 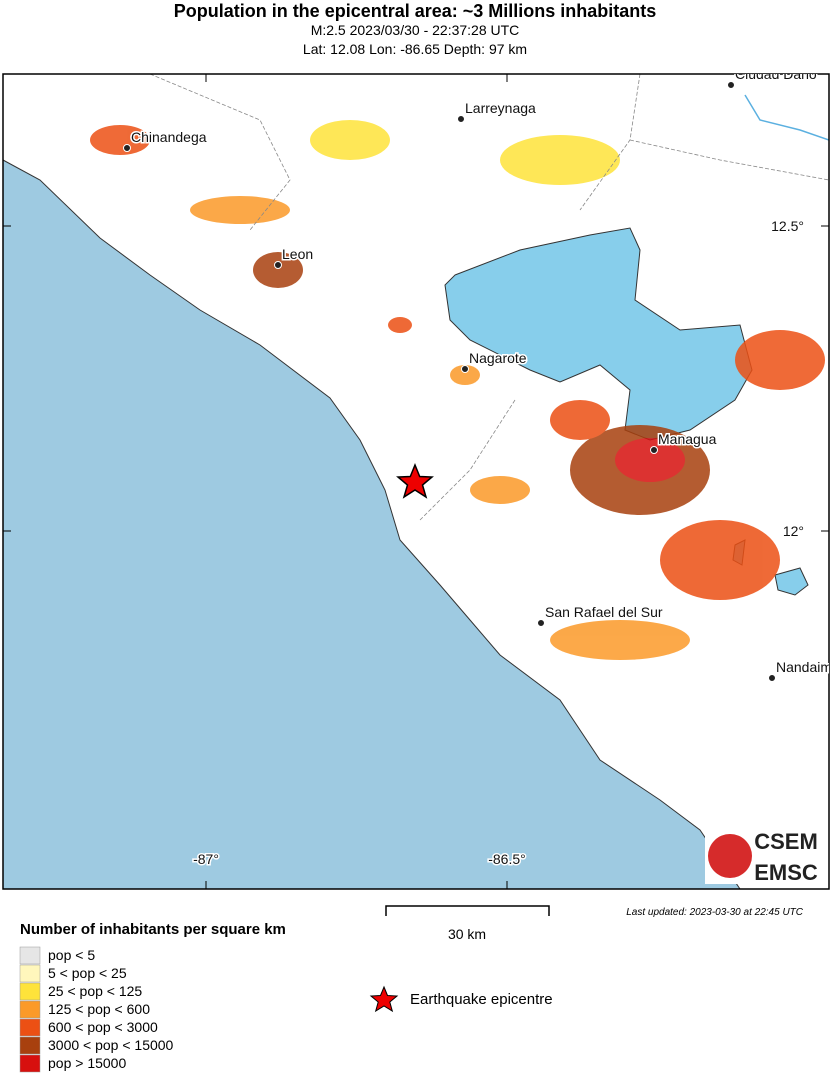 What do you see at coordinates (481, 999) in the screenshot?
I see `epicentre-label: Earthquake epicentre` at bounding box center [481, 999].